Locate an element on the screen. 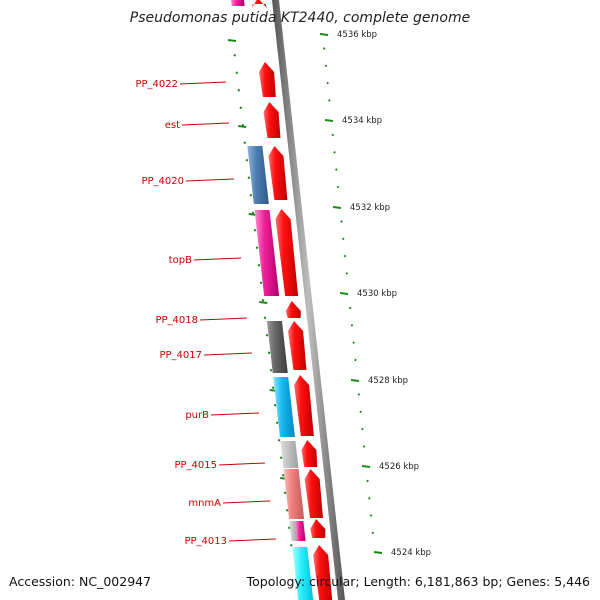 The height and width of the screenshot is (600, 600). ruler-label: 4524 kbp is located at coordinates (411, 553).